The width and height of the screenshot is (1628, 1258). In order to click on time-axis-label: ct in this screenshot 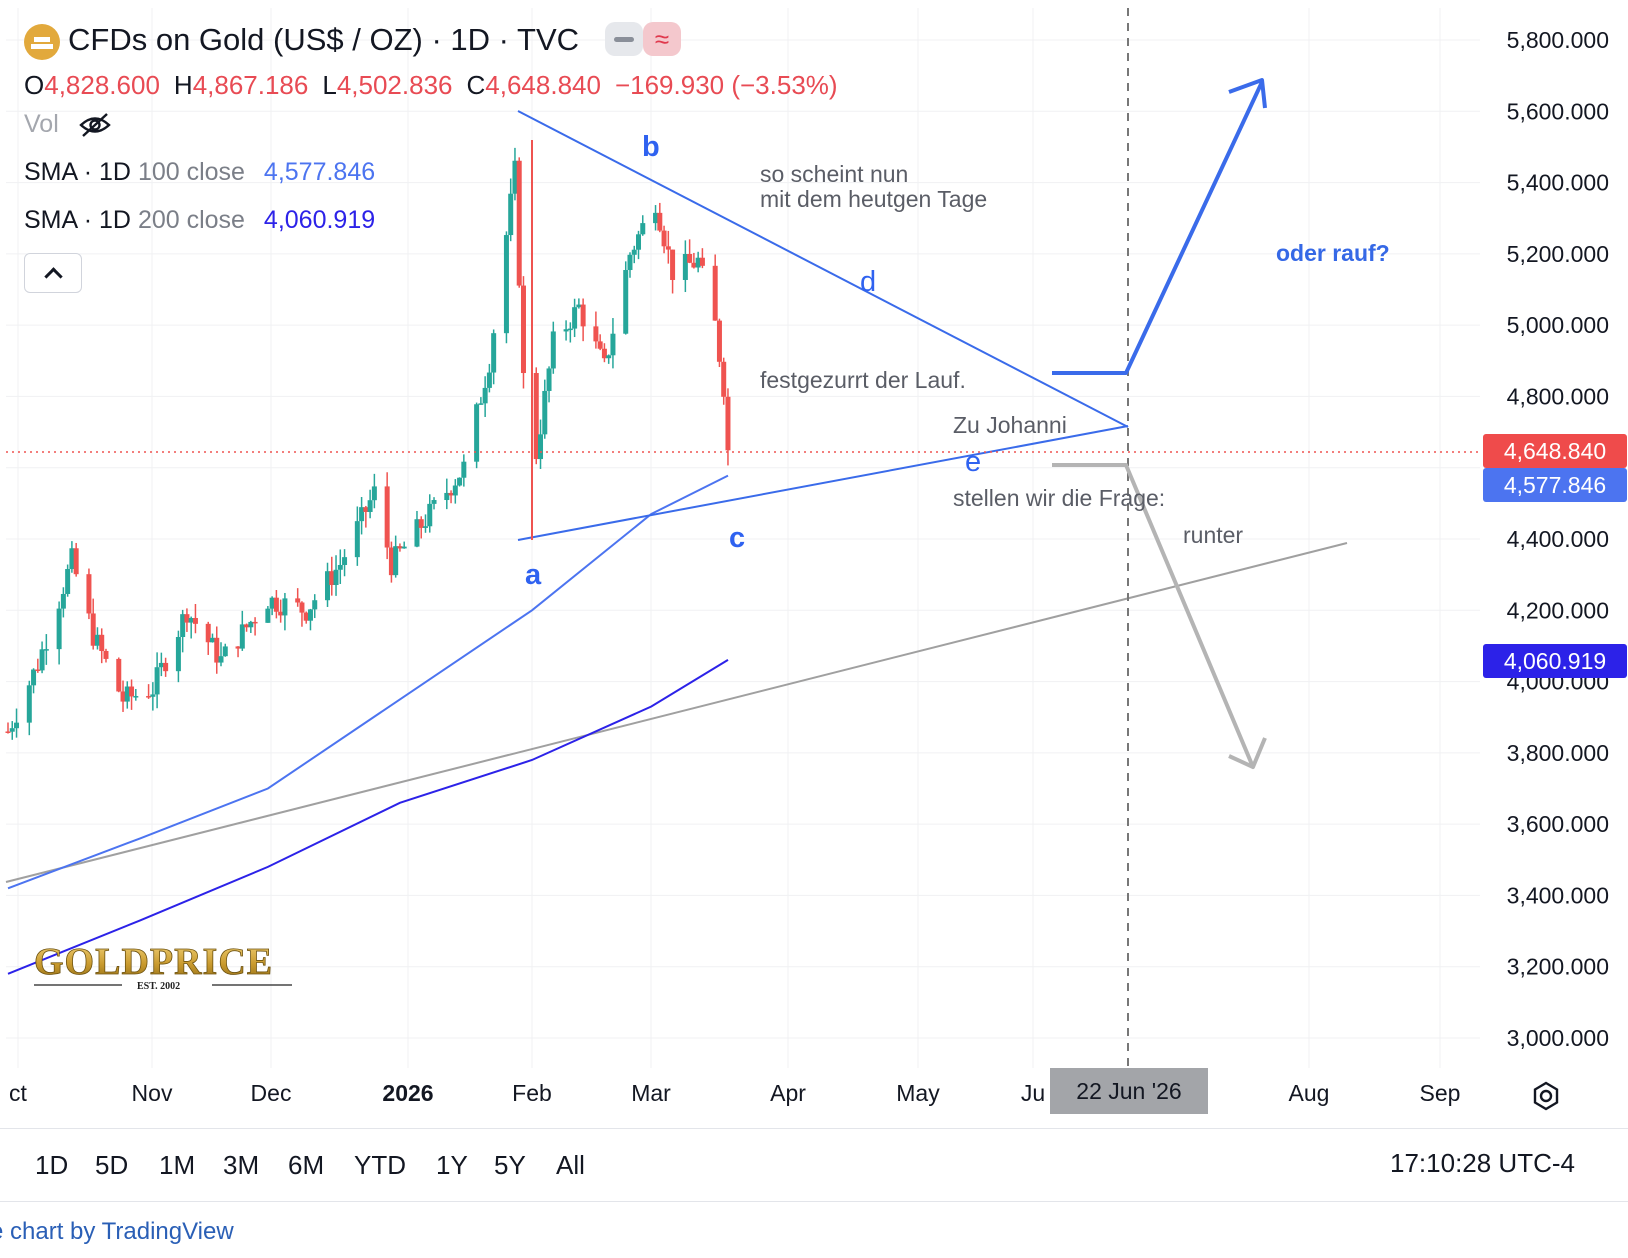, I will do `click(18, 1093)`.